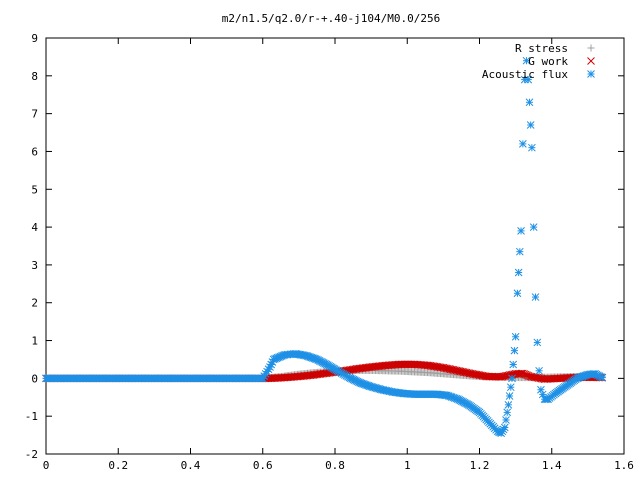 This screenshot has height=480, width=640. What do you see at coordinates (34, 114) in the screenshot?
I see `y-tick-label: 7` at bounding box center [34, 114].